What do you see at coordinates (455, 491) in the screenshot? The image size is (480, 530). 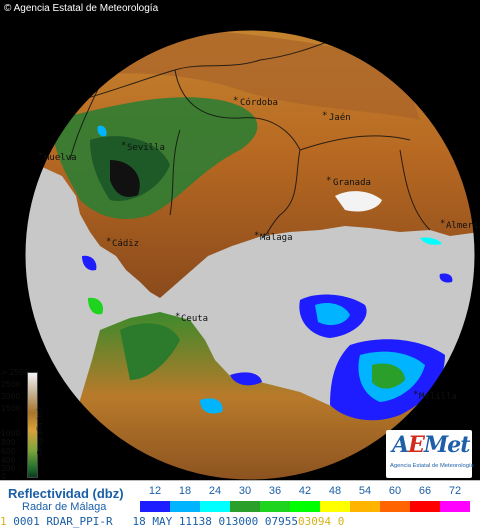 I see `scale-value: 72` at bounding box center [455, 491].